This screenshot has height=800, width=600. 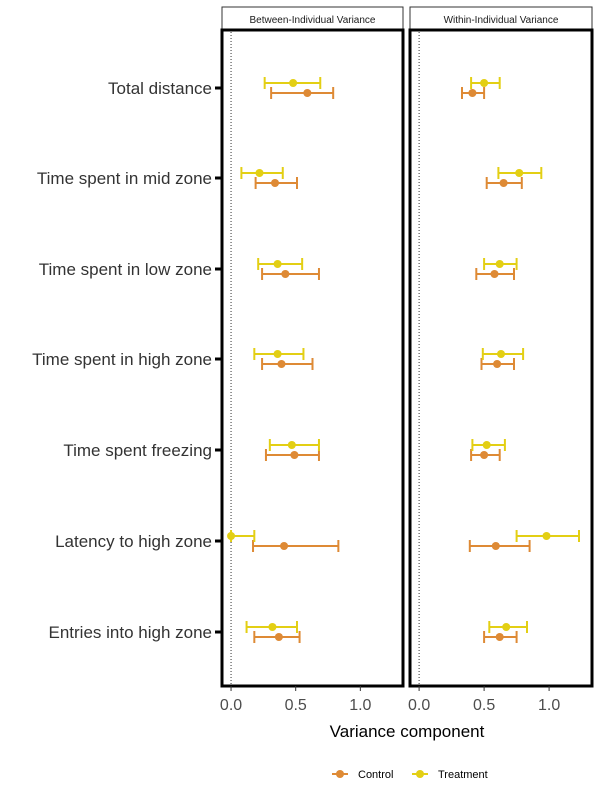 I want to click on facet-title: Within-Individual Variance, so click(x=501, y=20).